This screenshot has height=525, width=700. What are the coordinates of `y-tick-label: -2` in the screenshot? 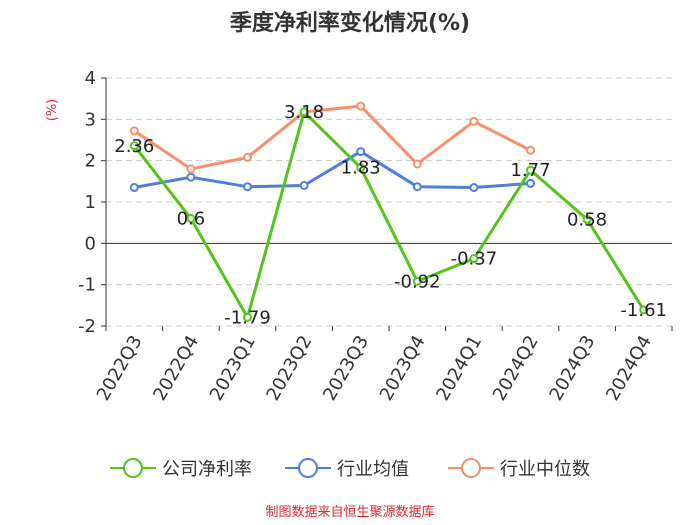 It's located at (87, 326).